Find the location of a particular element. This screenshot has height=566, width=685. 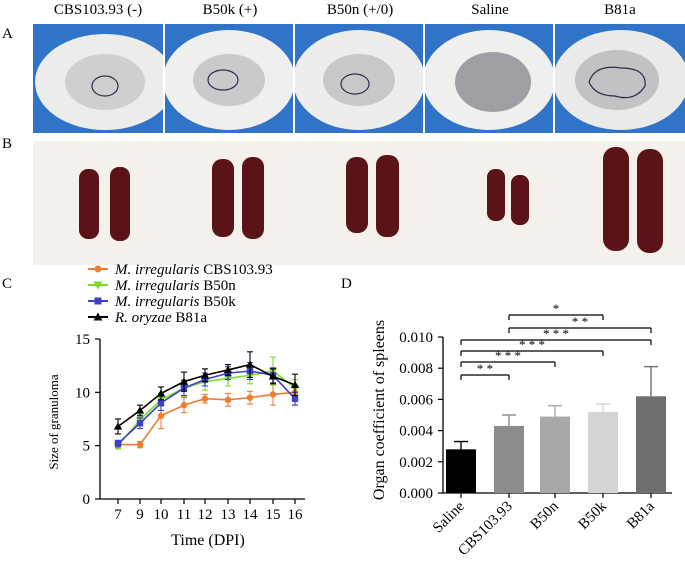

panel-label-b: B is located at coordinates (7, 144).